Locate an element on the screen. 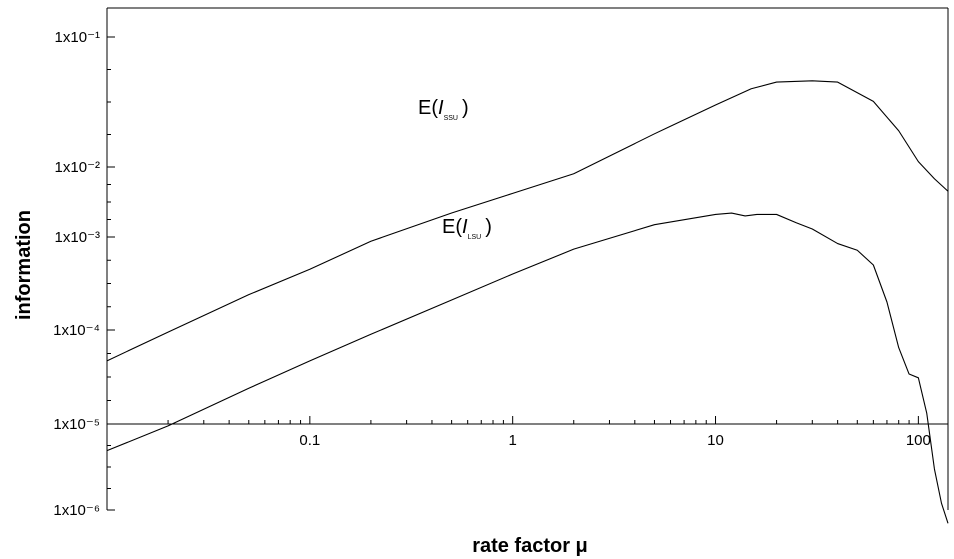 This screenshot has height=559, width=954. y-axis: 1x10⁻¹ 1x10⁻² 1x10⁻³ 1x10⁻⁴ 1x10⁻⁵ 1x10⁻⁶ is located at coordinates (84, 274).